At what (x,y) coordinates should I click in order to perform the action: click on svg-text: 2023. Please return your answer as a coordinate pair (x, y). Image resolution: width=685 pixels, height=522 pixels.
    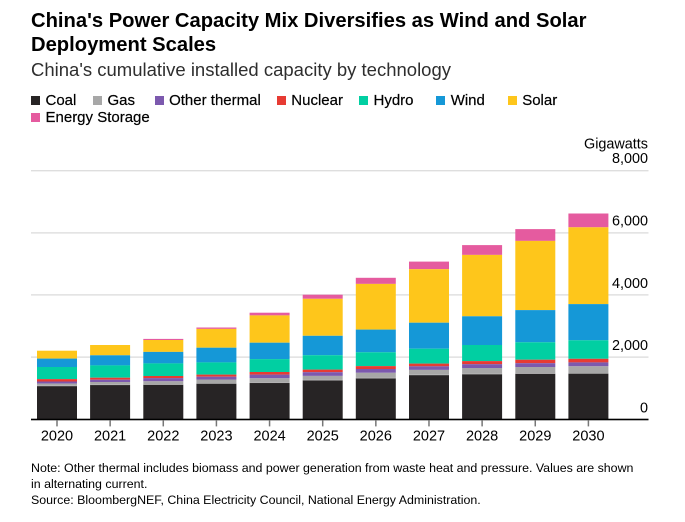
    Looking at the image, I should click on (216, 436).